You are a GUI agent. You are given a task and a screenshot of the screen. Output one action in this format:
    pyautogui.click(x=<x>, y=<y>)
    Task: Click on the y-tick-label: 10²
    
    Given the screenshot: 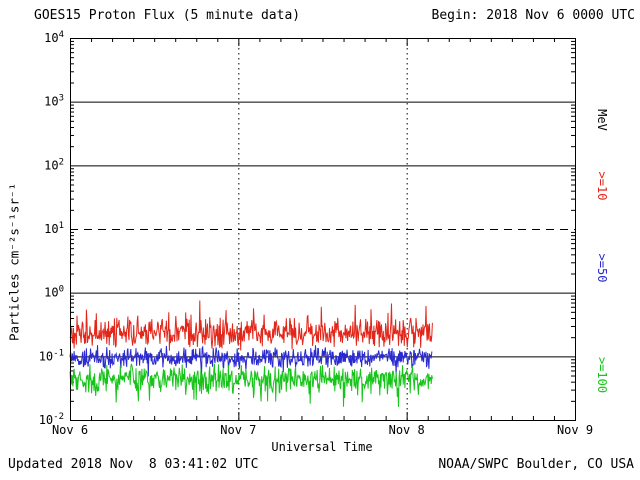 What is the action you would take?
    pyautogui.click(x=54, y=164)
    